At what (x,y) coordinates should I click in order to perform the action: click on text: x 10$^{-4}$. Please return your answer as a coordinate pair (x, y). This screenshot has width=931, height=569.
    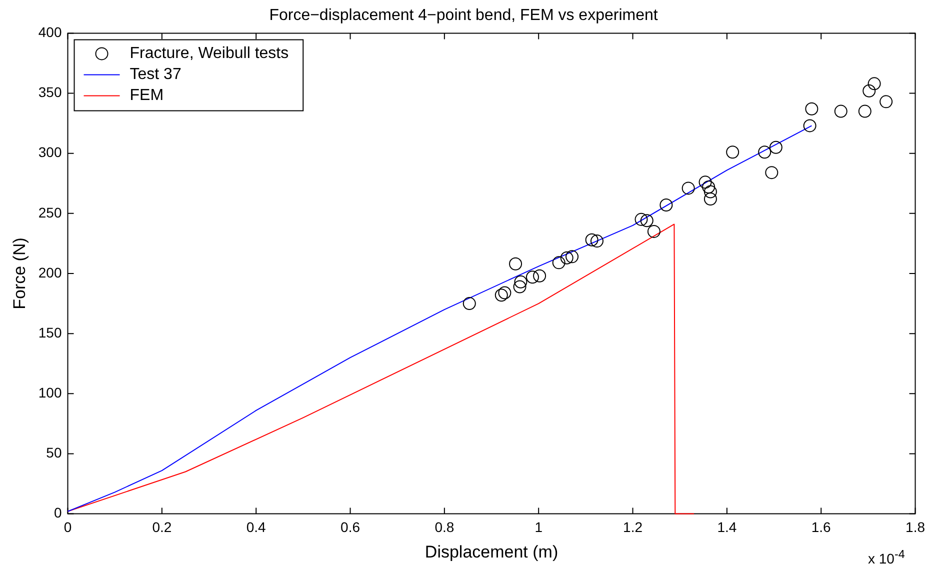
    Looking at the image, I should click on (886, 557).